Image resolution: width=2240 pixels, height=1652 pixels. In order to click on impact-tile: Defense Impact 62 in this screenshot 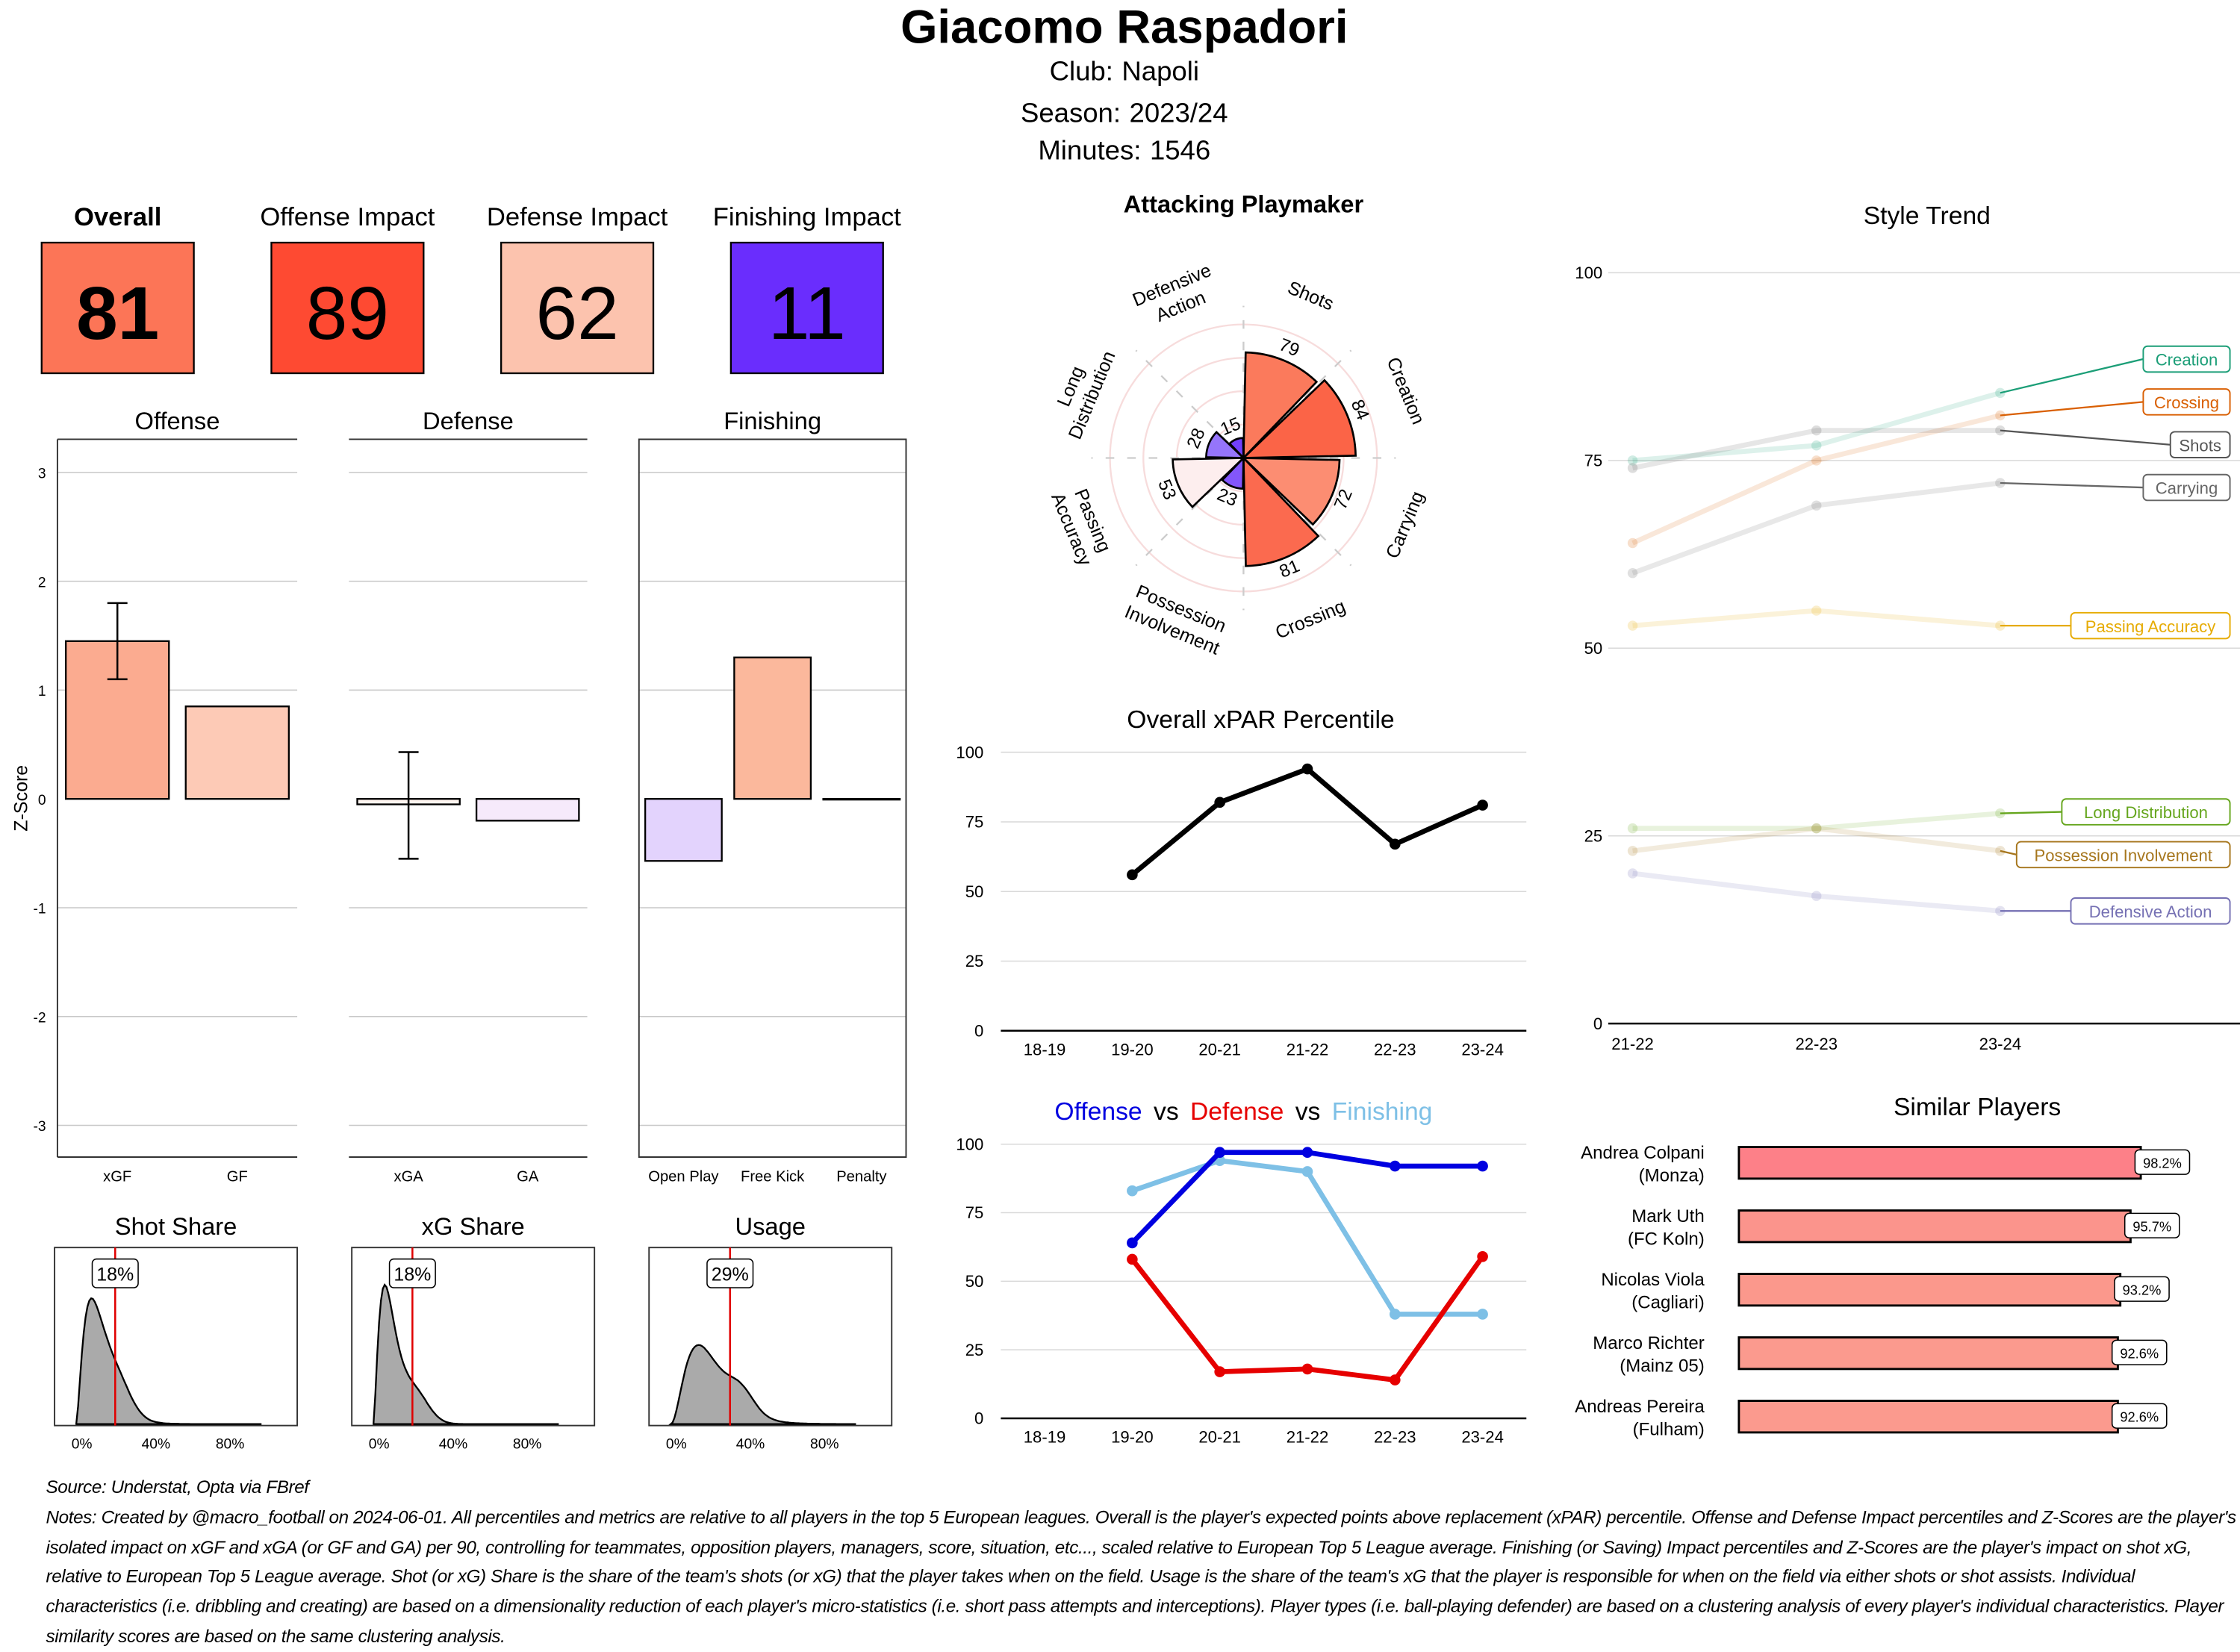, I will do `click(577, 289)`.